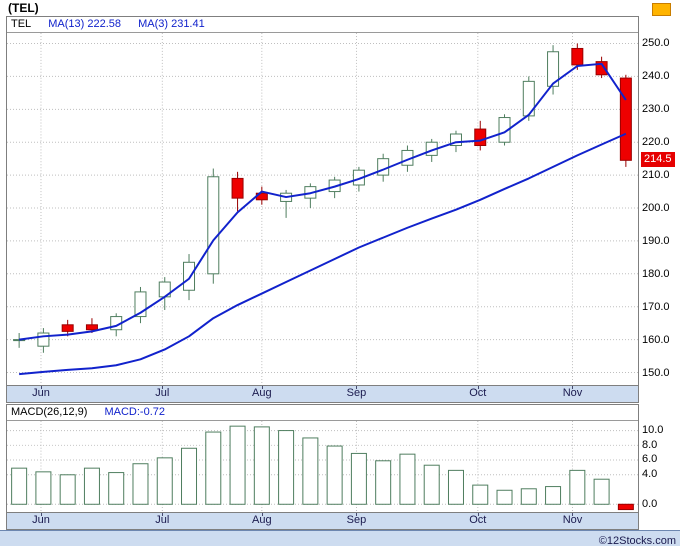 The width and height of the screenshot is (680, 546). Describe the element at coordinates (656, 108) in the screenshot. I see `price-tick-label: 230.0` at that location.